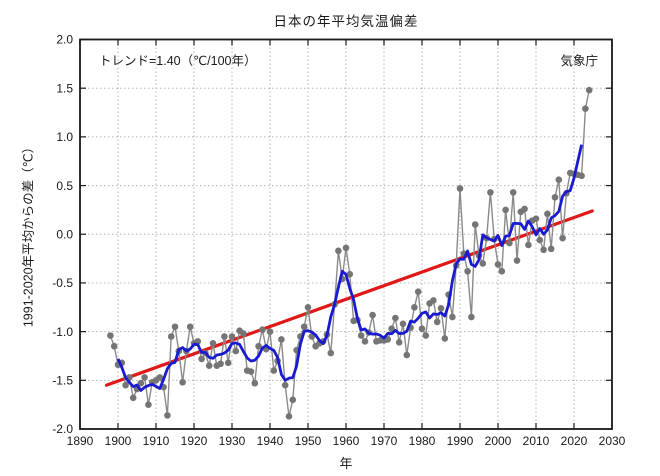 This screenshot has width=660, height=476. What do you see at coordinates (460, 441) in the screenshot?
I see `x-tick-label: 1990` at bounding box center [460, 441].